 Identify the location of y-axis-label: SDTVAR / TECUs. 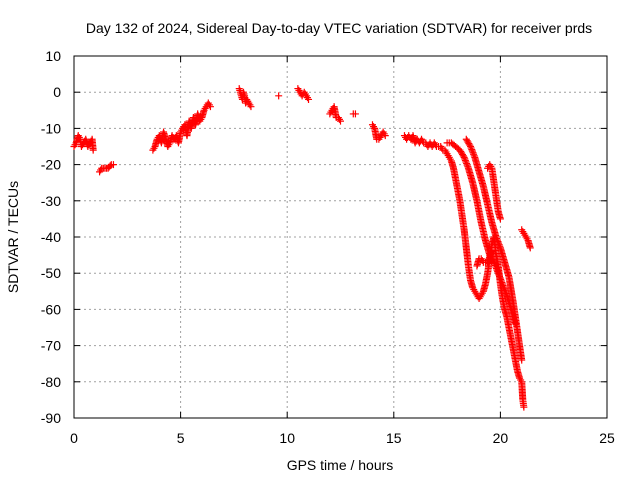
(13, 237).